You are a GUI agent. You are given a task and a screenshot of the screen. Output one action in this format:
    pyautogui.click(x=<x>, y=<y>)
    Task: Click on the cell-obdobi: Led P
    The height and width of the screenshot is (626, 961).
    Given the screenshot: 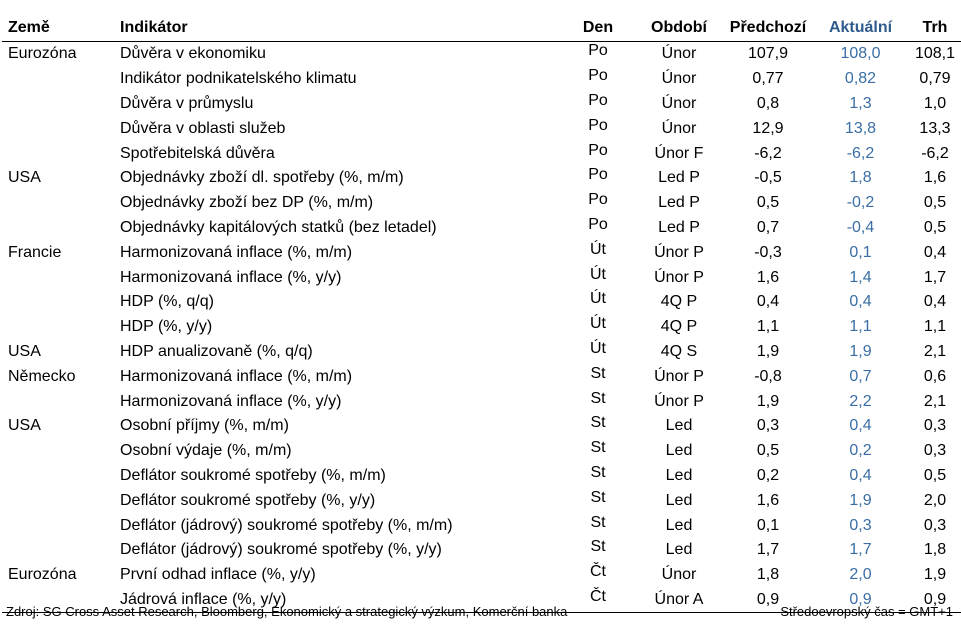 What is the action you would take?
    pyautogui.click(x=679, y=203)
    